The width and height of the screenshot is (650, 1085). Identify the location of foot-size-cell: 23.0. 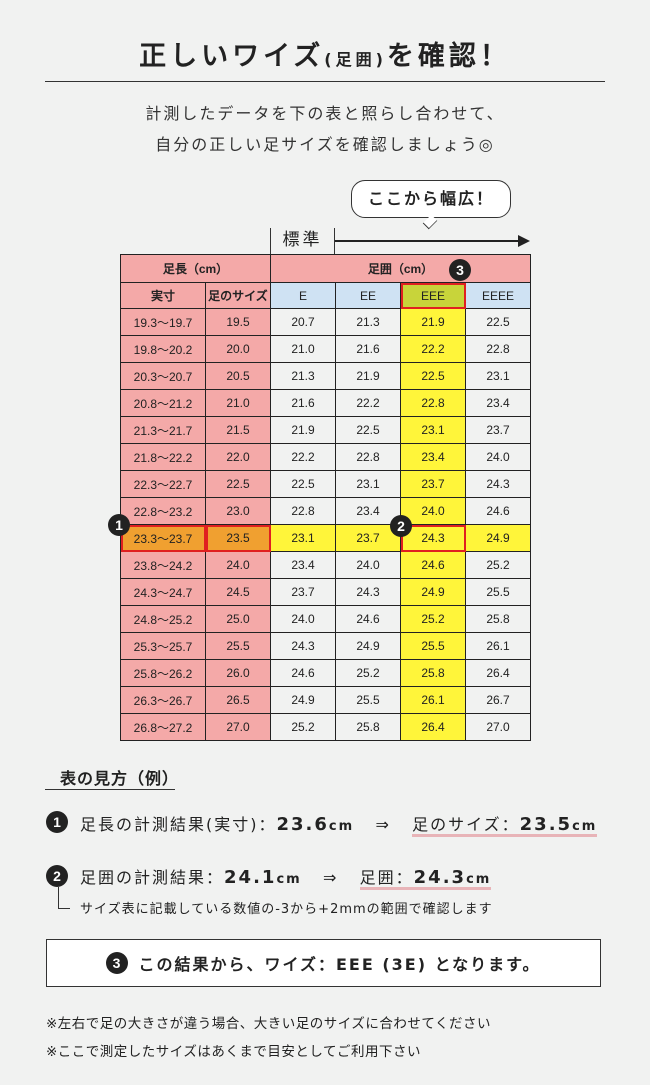
(238, 511).